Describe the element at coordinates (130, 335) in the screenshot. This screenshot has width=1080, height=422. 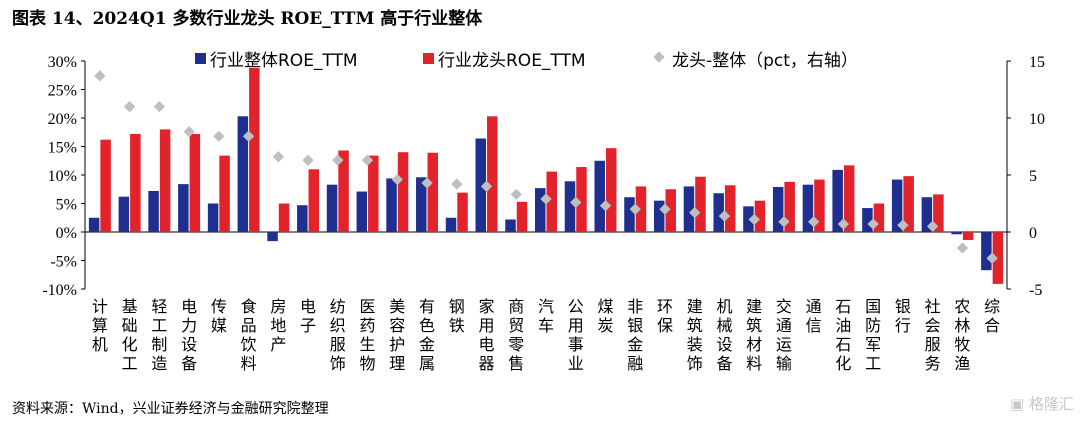
I see `category-label: 基础化工` at that location.